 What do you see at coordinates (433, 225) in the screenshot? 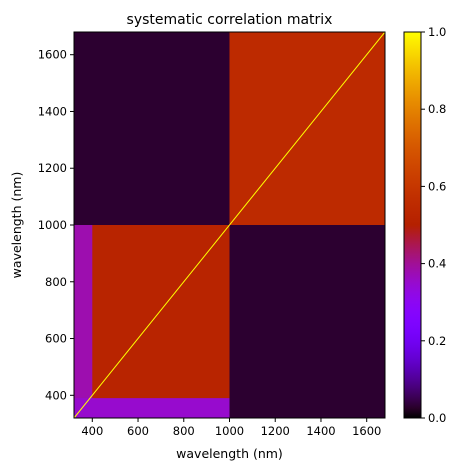
I see `colorbar-axis: 0.0 0.2 0.4 0.6 0.8 1.0` at bounding box center [433, 225].